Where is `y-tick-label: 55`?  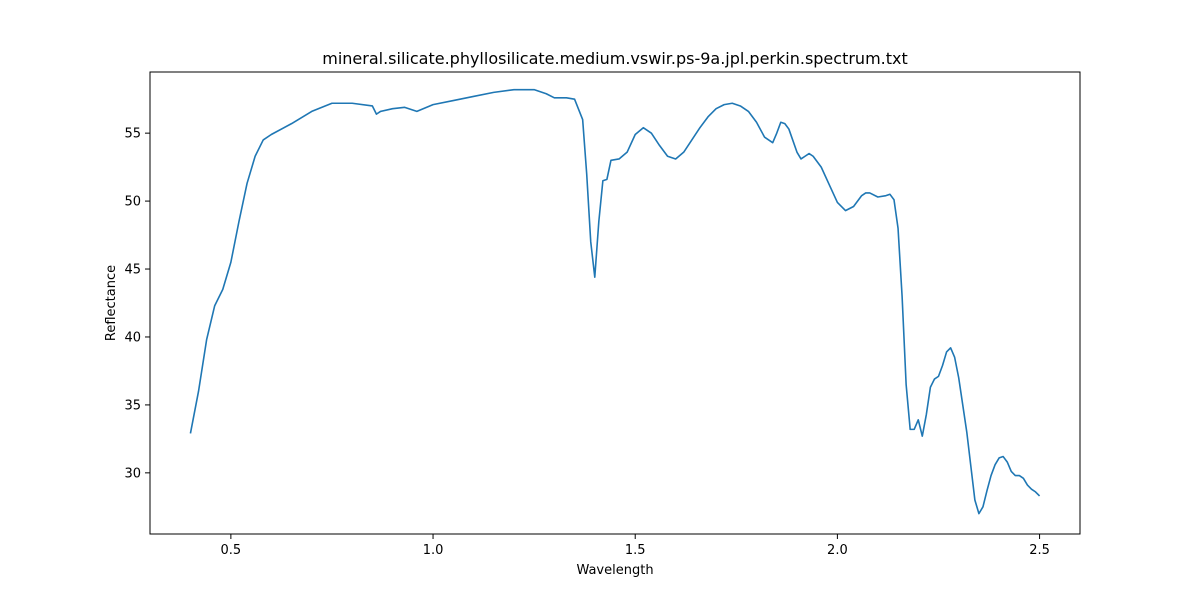 y-tick-label: 55 is located at coordinates (132, 134).